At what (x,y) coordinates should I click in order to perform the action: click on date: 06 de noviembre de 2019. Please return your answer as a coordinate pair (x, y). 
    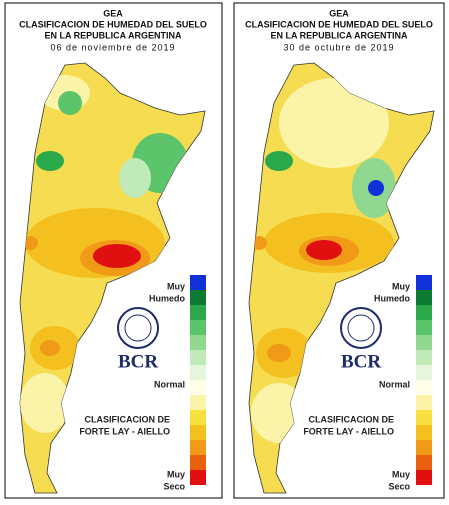
    Looking at the image, I should click on (112, 47).